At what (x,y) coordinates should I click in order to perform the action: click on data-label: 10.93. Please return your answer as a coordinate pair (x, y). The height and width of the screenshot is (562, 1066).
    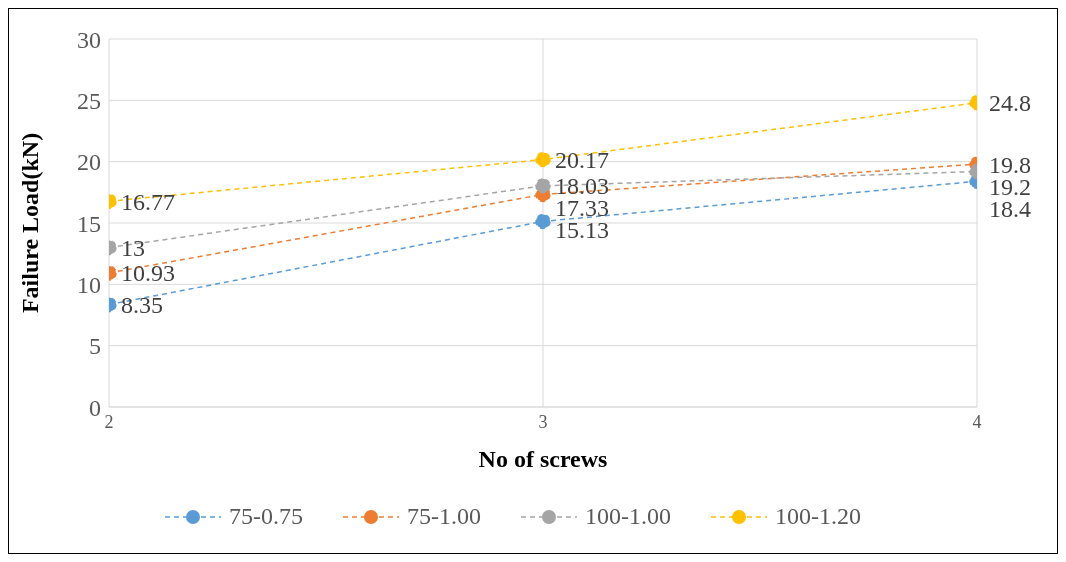
    Looking at the image, I should click on (148, 273).